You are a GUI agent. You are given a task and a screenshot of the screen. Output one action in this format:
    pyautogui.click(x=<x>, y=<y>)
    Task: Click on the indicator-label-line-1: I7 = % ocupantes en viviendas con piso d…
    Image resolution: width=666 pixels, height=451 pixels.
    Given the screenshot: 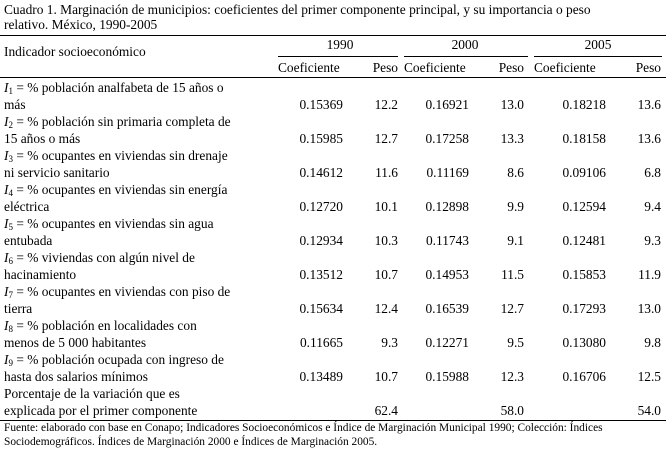 What is the action you would take?
    pyautogui.click(x=117, y=292)
    